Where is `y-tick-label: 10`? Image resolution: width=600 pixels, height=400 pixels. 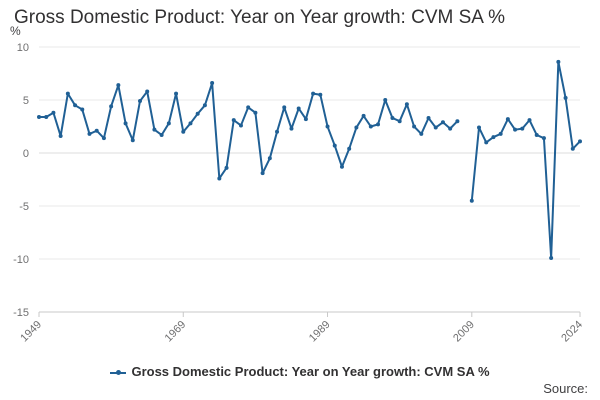
y-tick-label: 10 is located at coordinates (23, 48).